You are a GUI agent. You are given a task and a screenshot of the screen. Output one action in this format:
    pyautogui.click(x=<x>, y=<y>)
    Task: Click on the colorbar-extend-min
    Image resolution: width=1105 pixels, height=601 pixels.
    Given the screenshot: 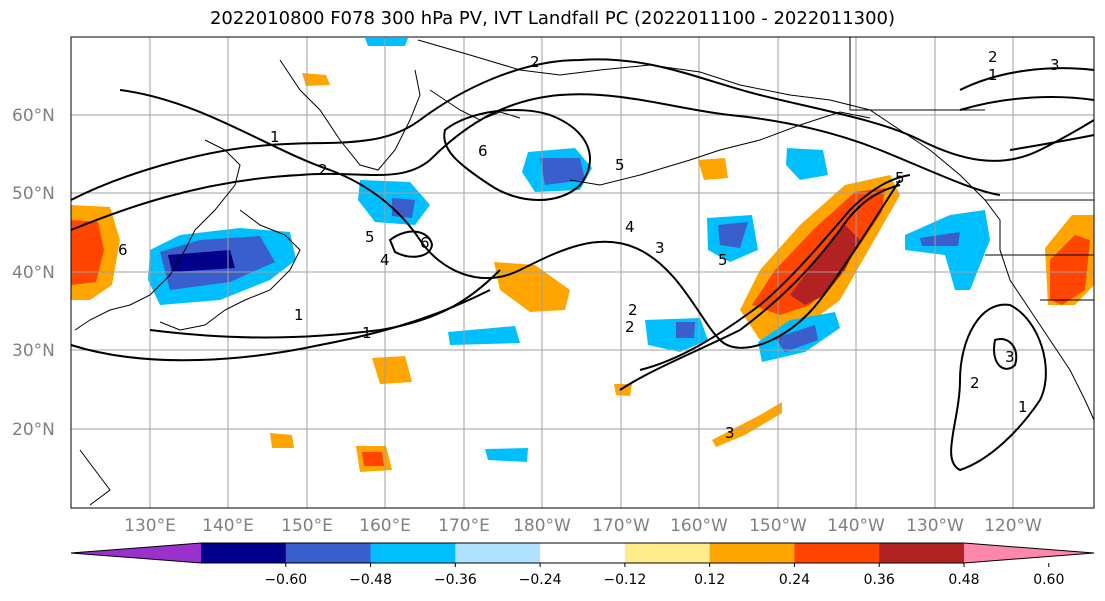 What is the action you would take?
    pyautogui.click(x=136, y=553)
    